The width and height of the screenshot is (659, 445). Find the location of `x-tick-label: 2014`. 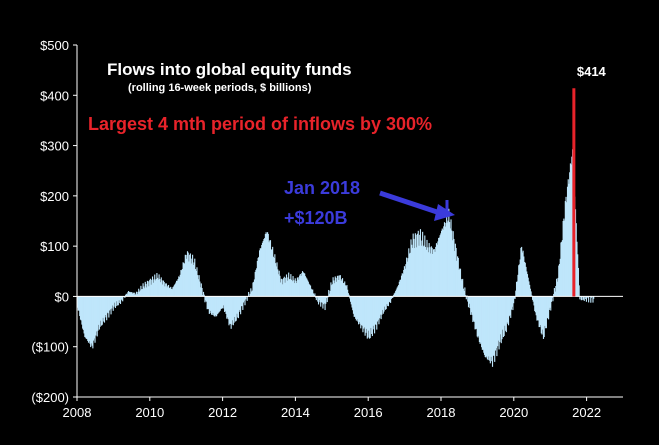

x-tick-label: 2014 is located at coordinates (295, 412).